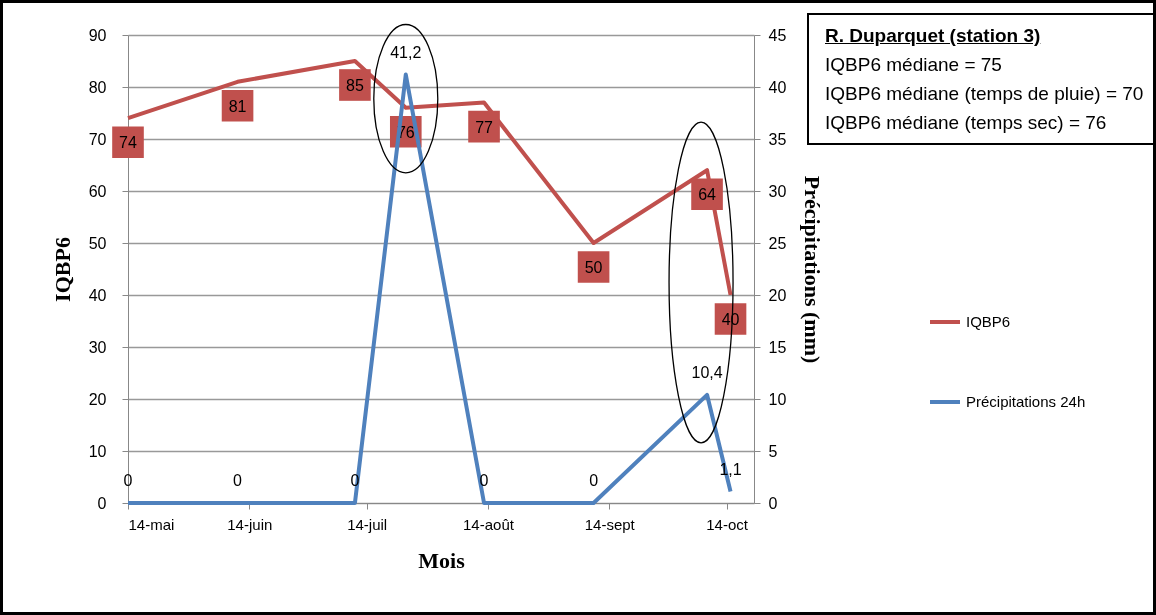 The width and height of the screenshot is (1156, 615). I want to click on text: IQBP6 médiane (temps de pluie) = 70, so click(985, 94).